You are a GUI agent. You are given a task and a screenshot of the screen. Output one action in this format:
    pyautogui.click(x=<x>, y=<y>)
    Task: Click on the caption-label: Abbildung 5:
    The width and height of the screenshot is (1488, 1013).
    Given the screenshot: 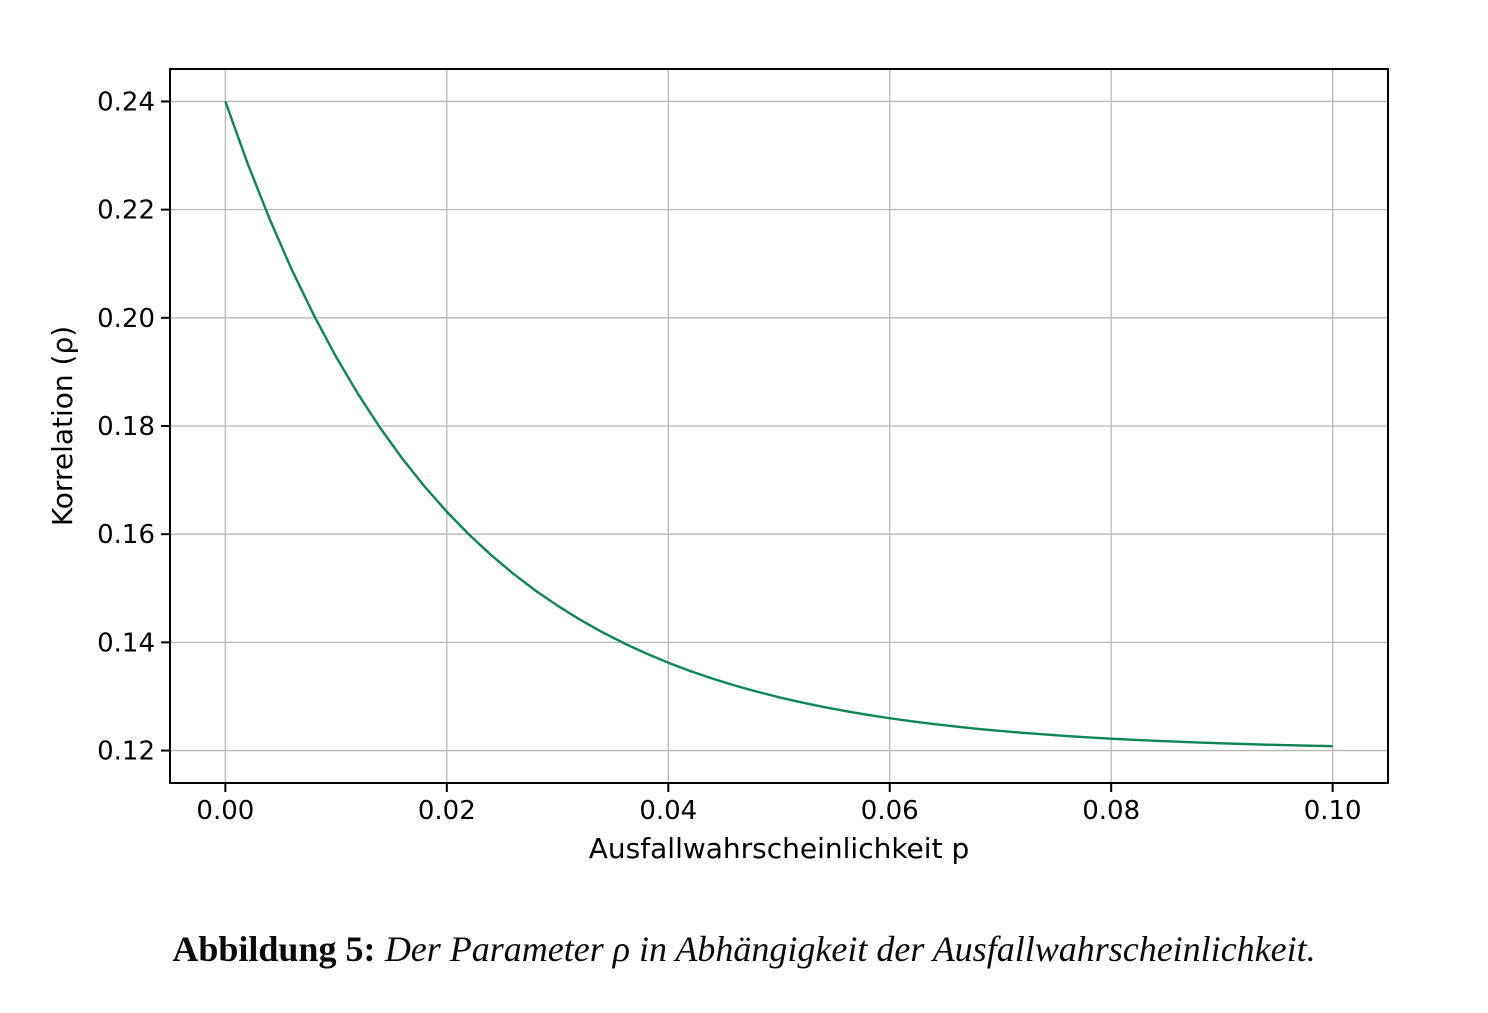 What is the action you would take?
    pyautogui.click(x=274, y=949)
    